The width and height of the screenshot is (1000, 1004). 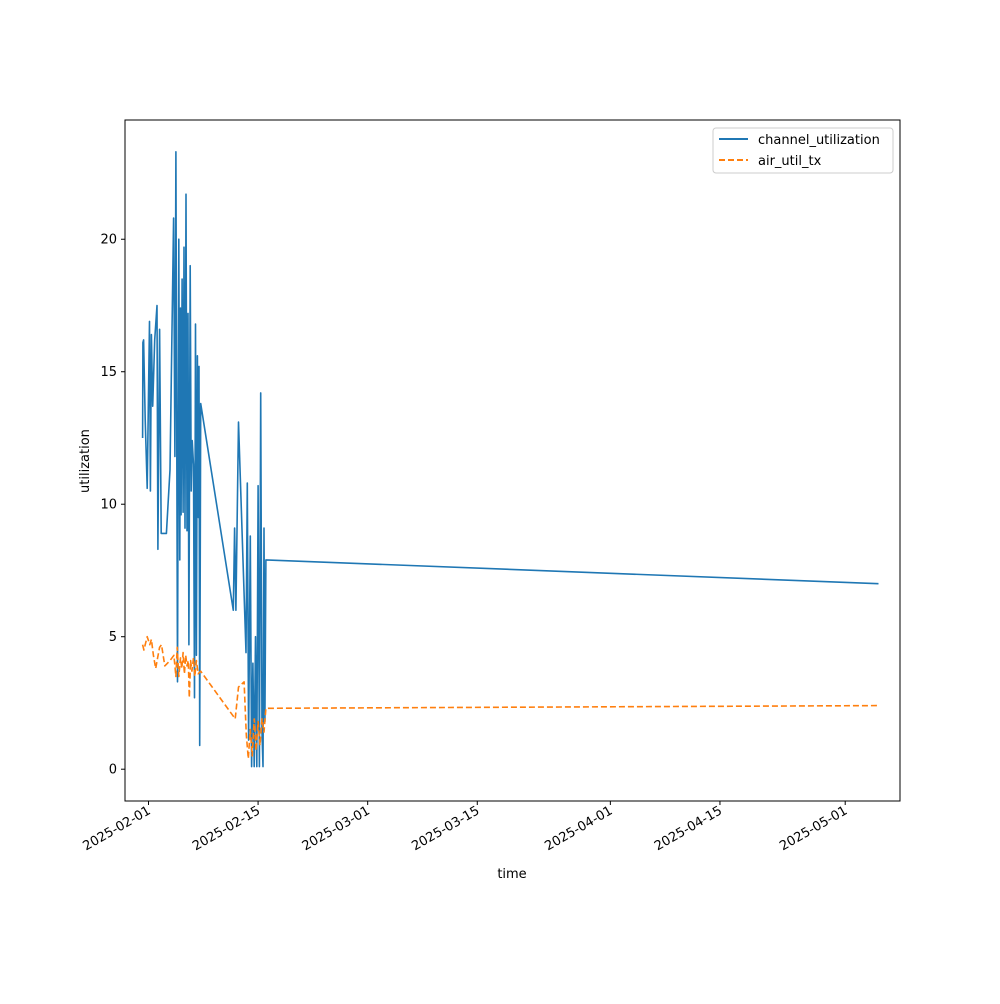 What do you see at coordinates (85, 461) in the screenshot?
I see `y-axis-label: utilization` at bounding box center [85, 461].